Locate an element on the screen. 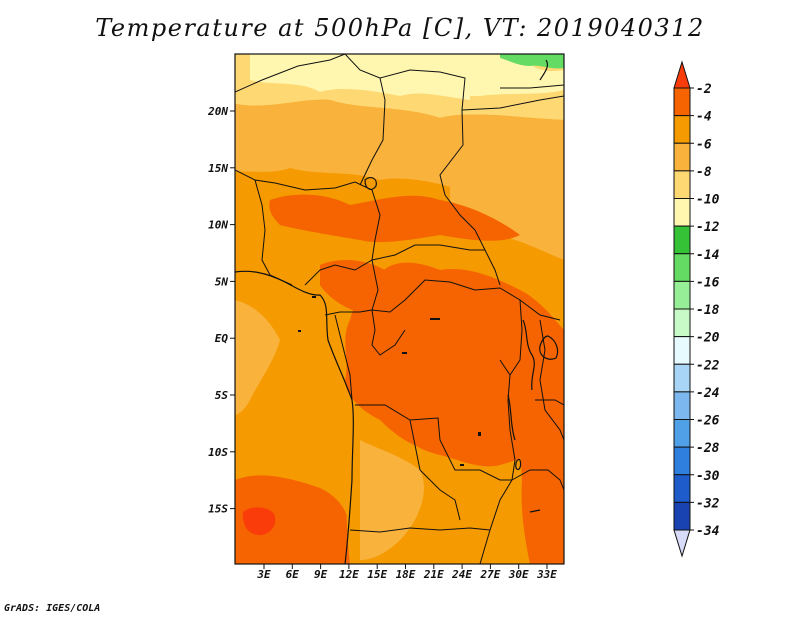 The width and height of the screenshot is (800, 618). field-core-north-warm is located at coordinates (394, 218).